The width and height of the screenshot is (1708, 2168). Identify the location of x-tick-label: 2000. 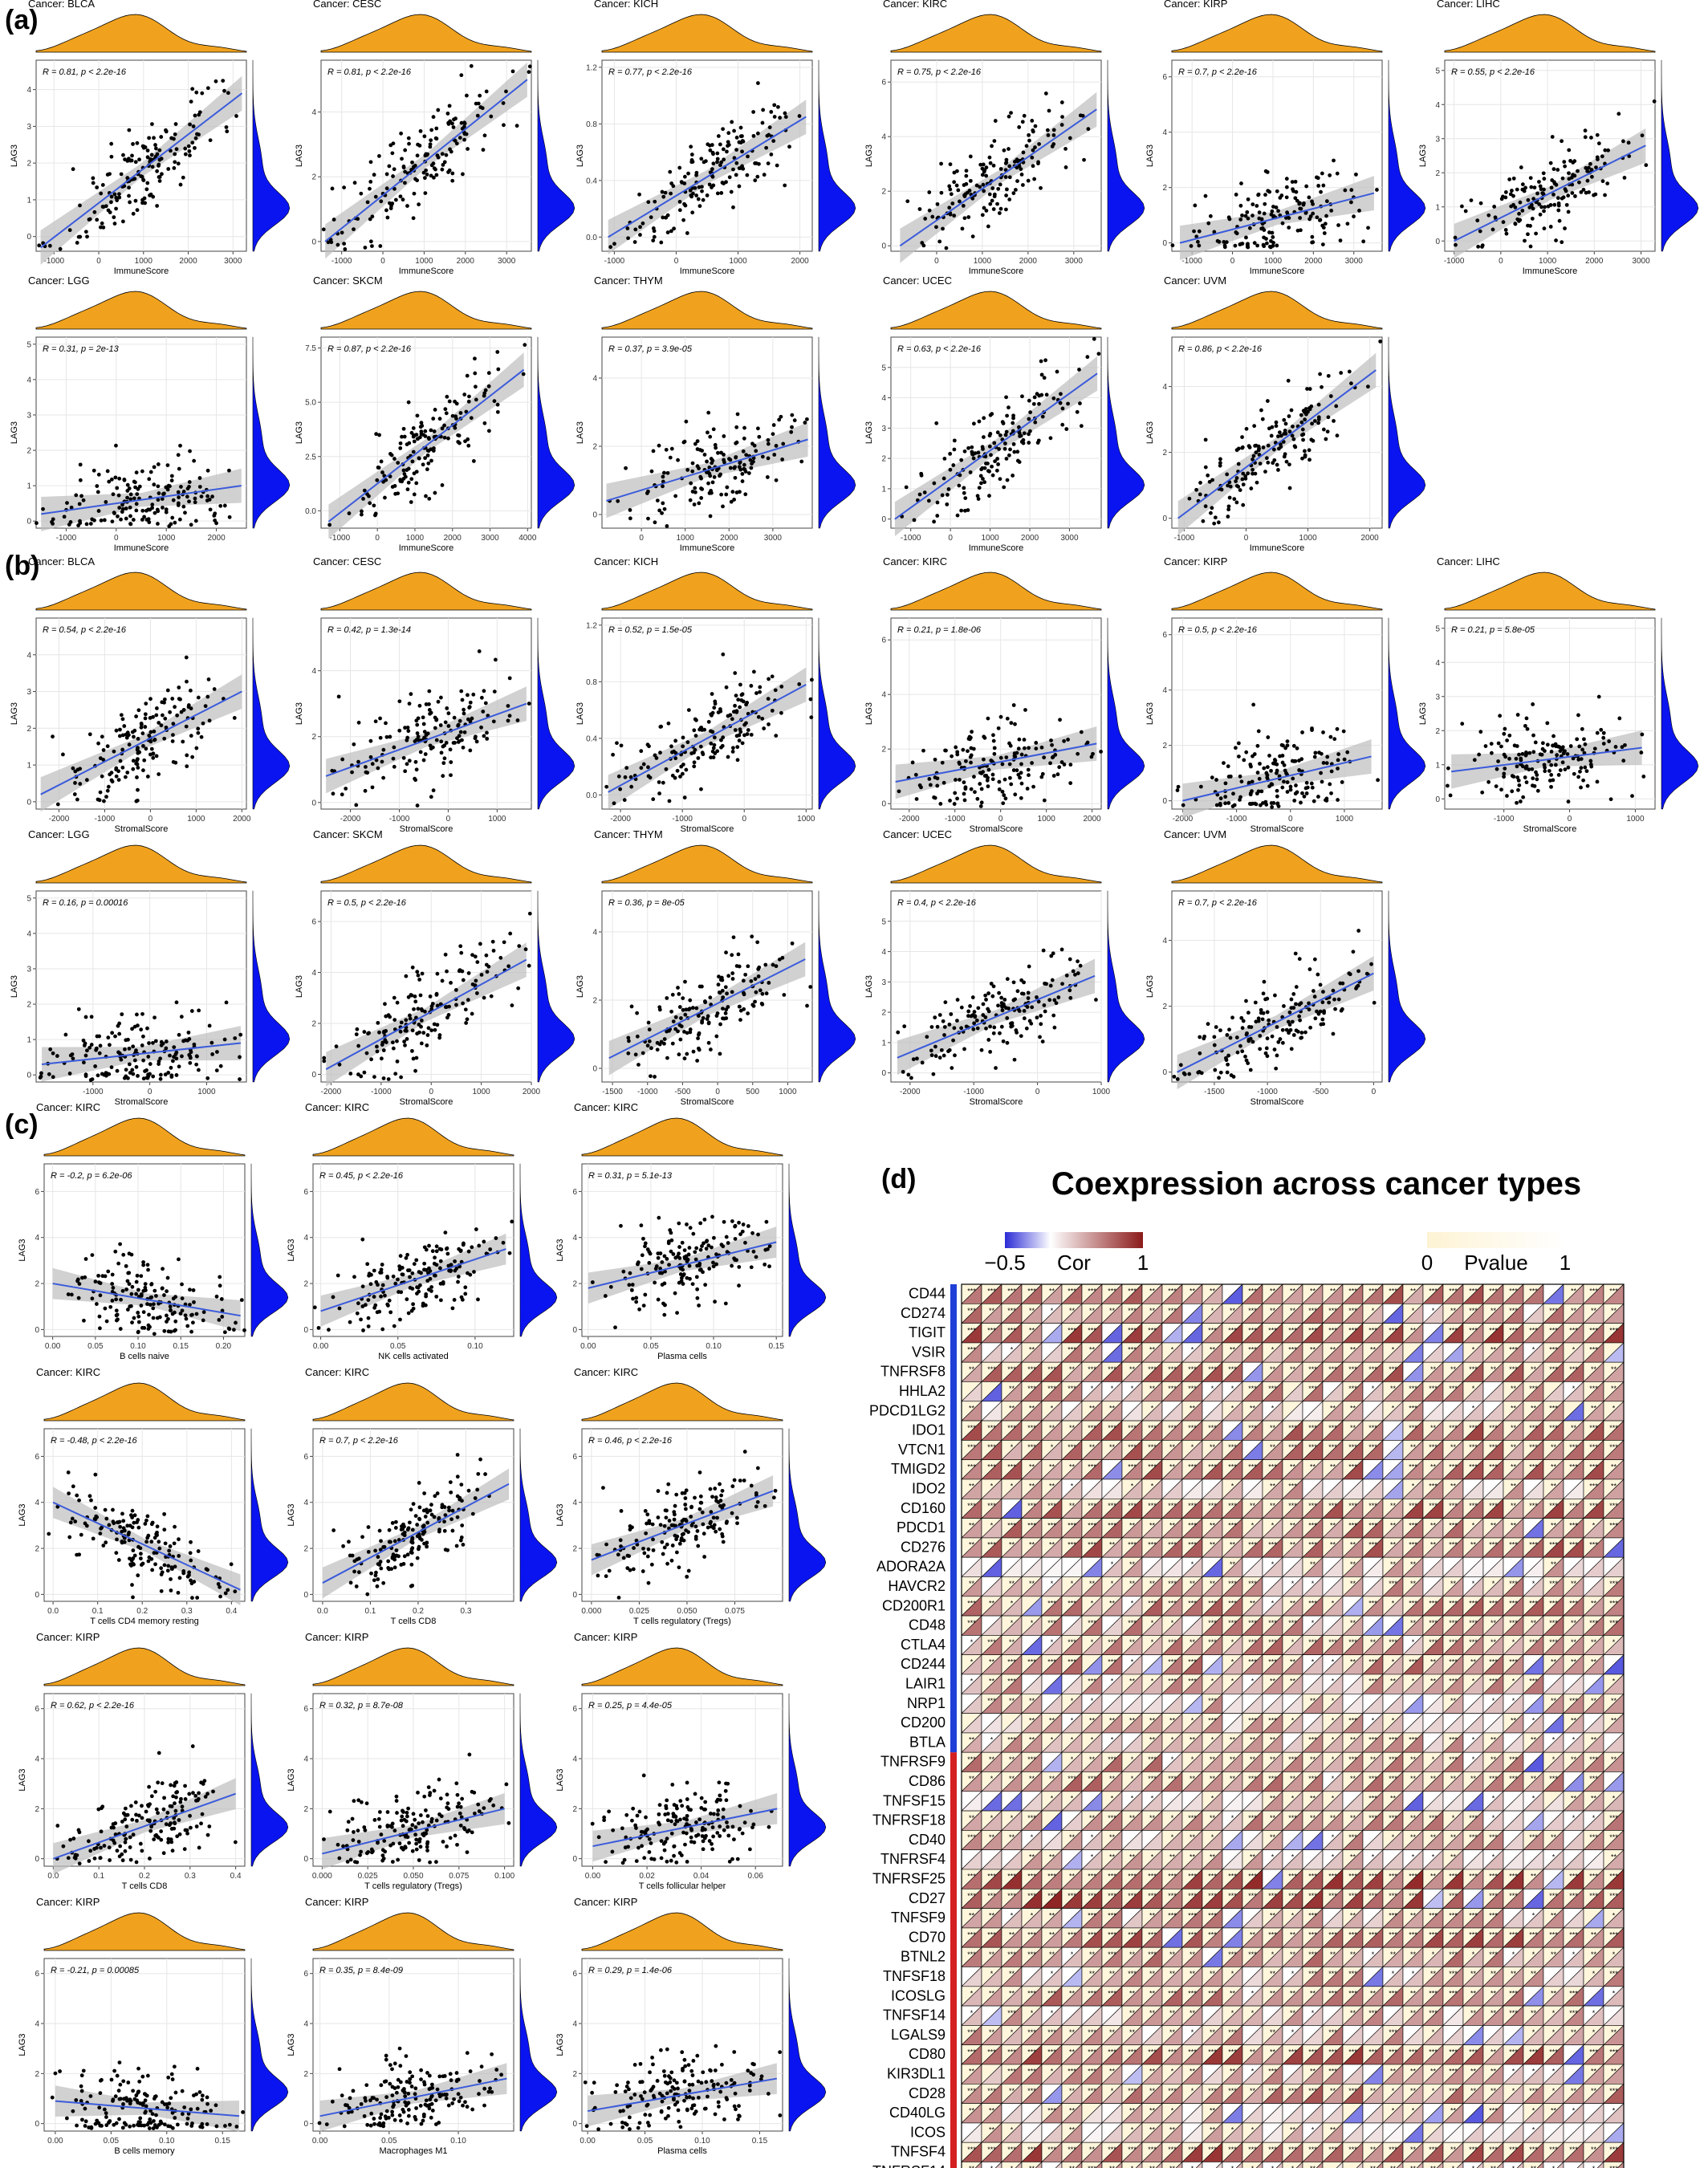
(466, 261).